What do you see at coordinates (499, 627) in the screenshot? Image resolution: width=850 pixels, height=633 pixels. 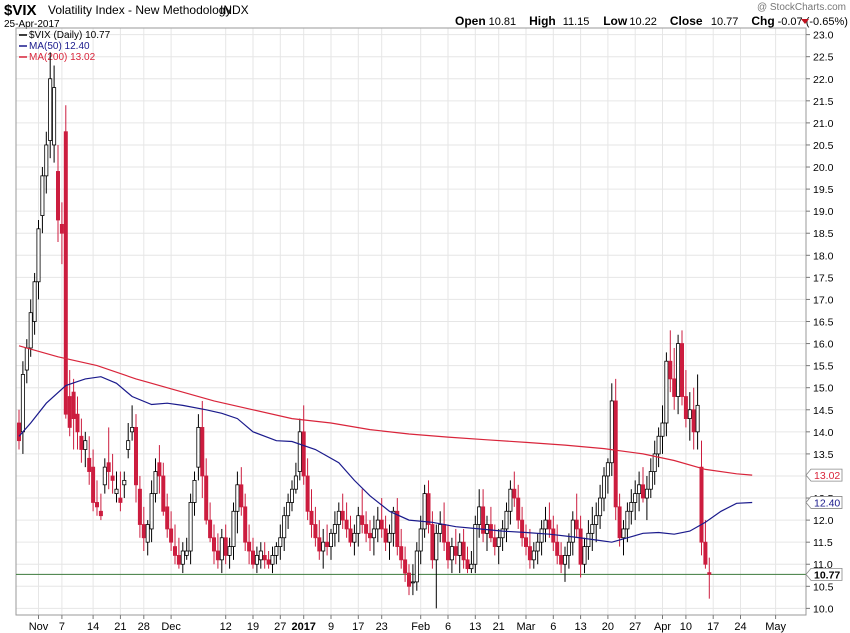 I see `x-tick-label: 21` at bounding box center [499, 627].